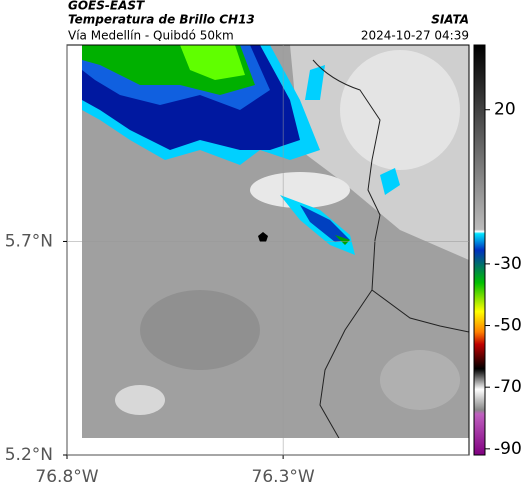  Describe the element at coordinates (450, 20) in the screenshot. I see `source: SIATA` at that location.